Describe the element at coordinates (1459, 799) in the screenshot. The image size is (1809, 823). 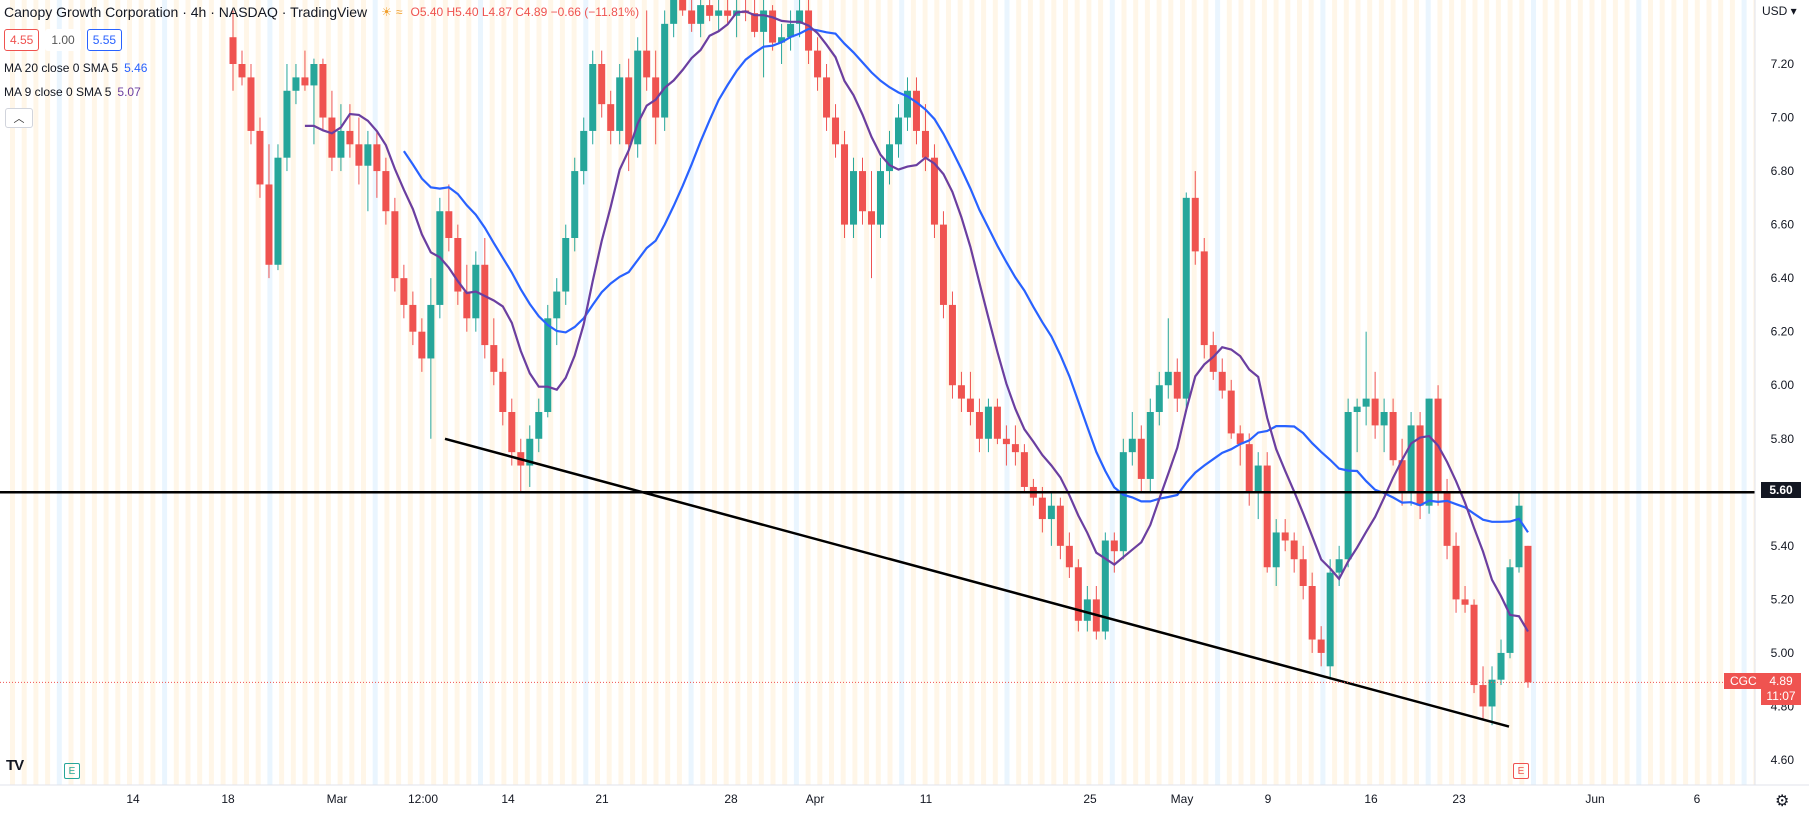
I see `x-tick-label: 23` at that location.